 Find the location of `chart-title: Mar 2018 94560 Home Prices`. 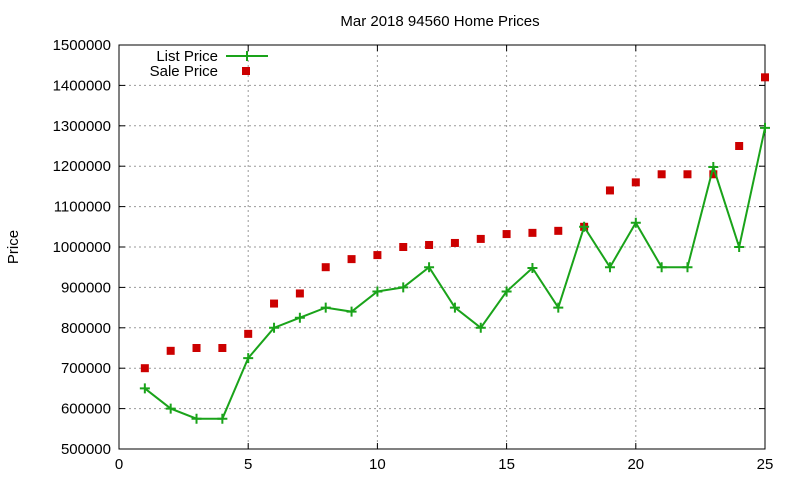

chart-title: Mar 2018 94560 Home Prices is located at coordinates (439, 21).